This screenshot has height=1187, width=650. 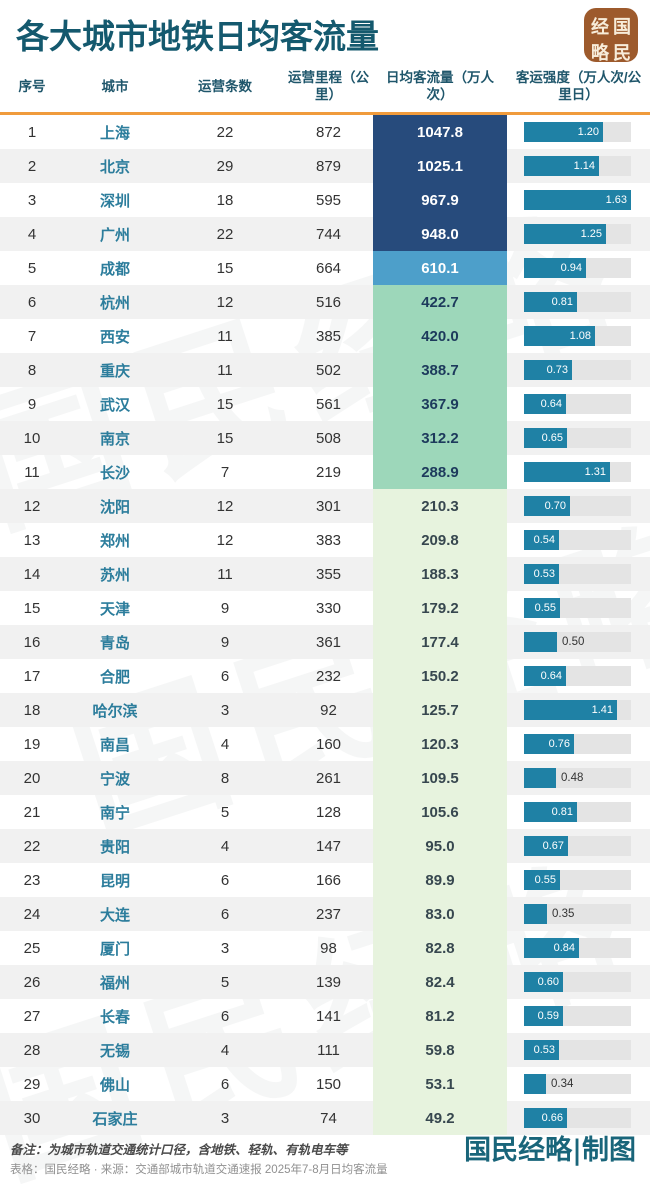 I want to click on intensity-bar-track: 0.67, so click(x=577, y=846).